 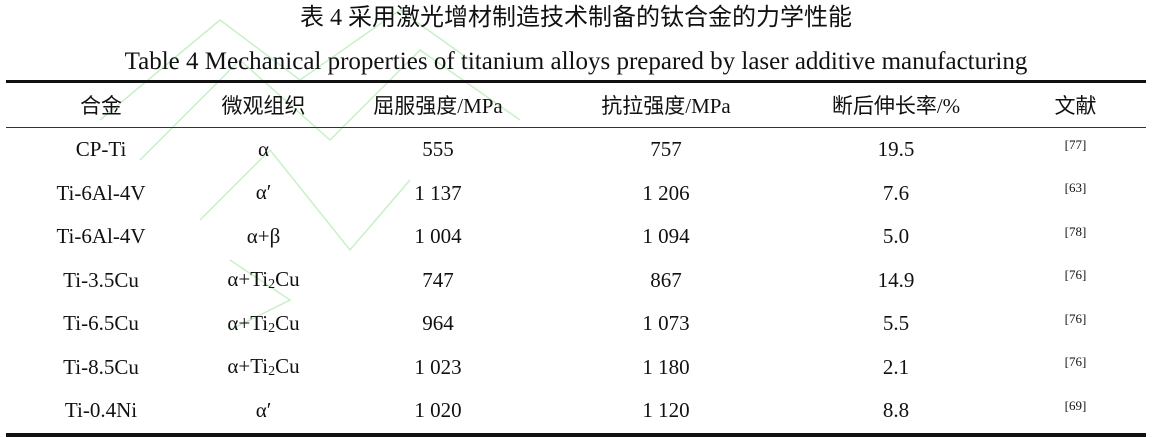 What do you see at coordinates (896, 279) in the screenshot?
I see `cell-elongation: 14.9` at bounding box center [896, 279].